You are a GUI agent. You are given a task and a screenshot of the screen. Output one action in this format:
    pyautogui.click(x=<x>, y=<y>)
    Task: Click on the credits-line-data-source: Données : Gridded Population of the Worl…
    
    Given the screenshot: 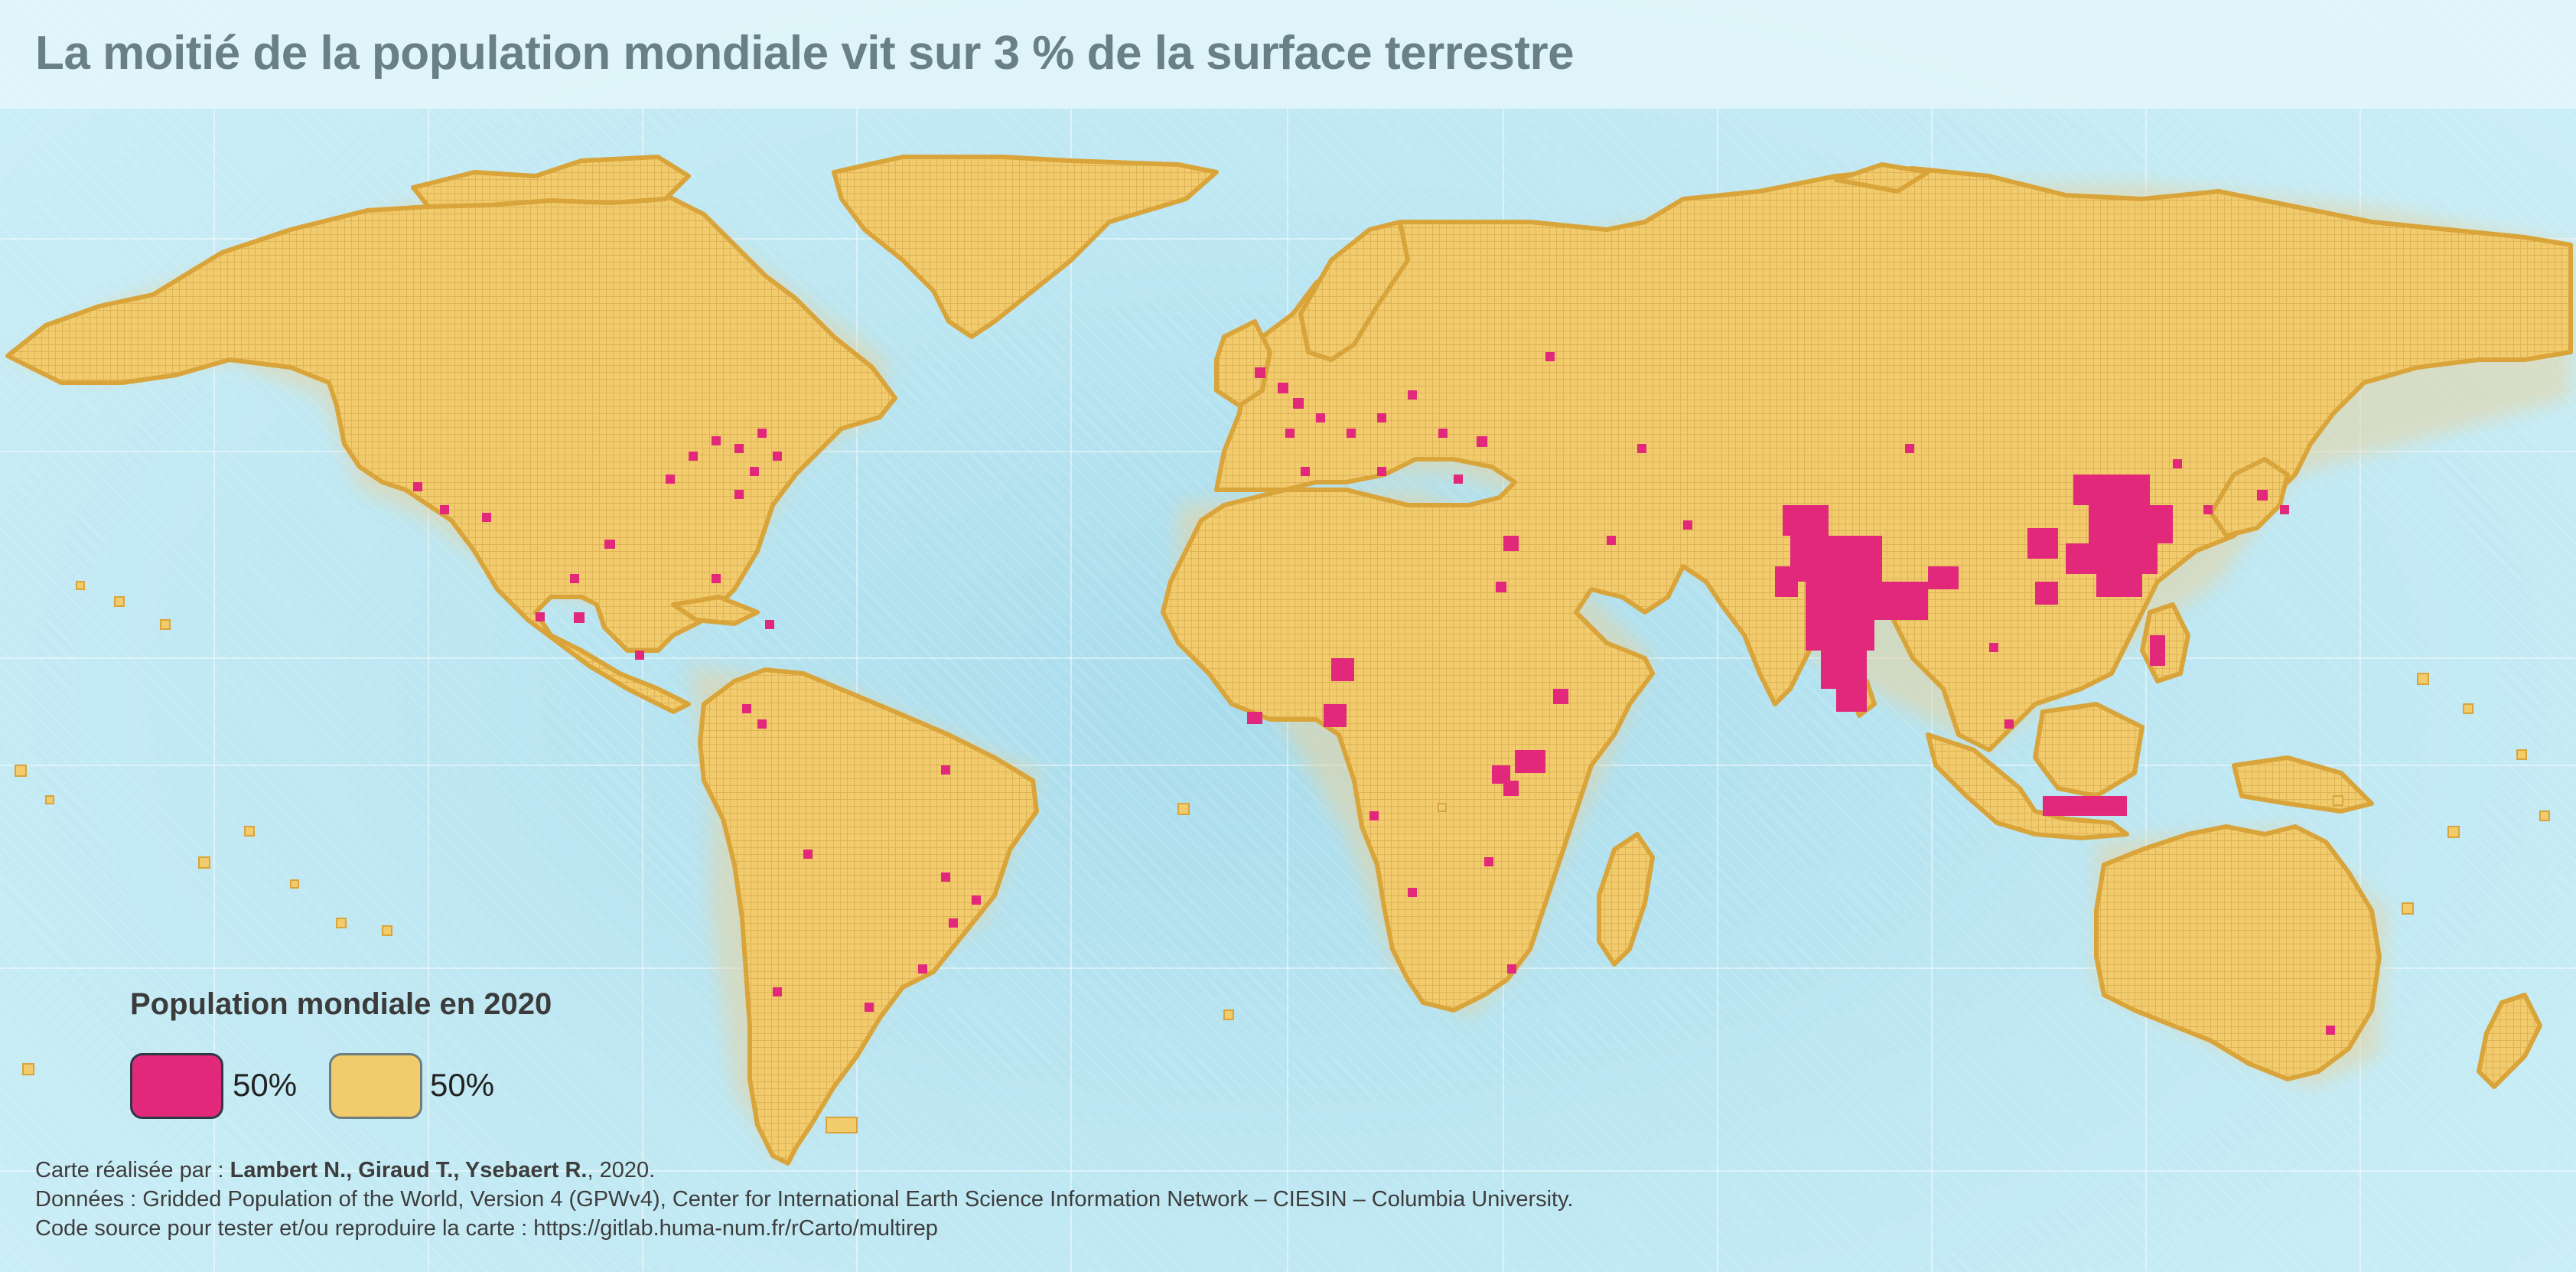 What is the action you would take?
    pyautogui.click(x=805, y=1199)
    